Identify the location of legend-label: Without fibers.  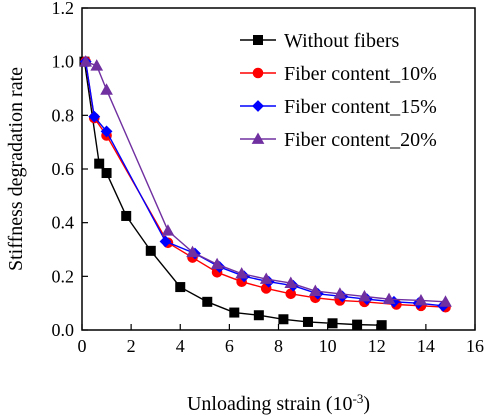
(342, 41).